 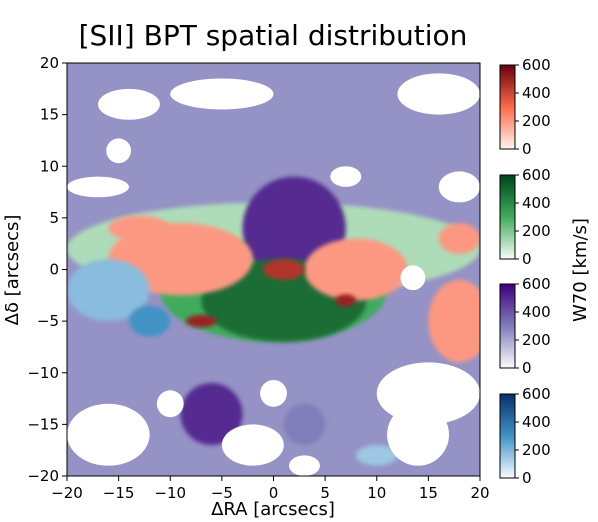 I want to click on x-tick-label: 0, so click(x=274, y=493).